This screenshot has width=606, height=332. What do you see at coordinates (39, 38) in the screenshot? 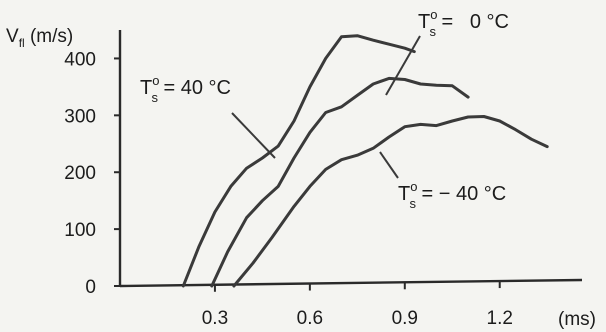
I see `y-axis-title: Vfl (m/s)` at bounding box center [39, 38].